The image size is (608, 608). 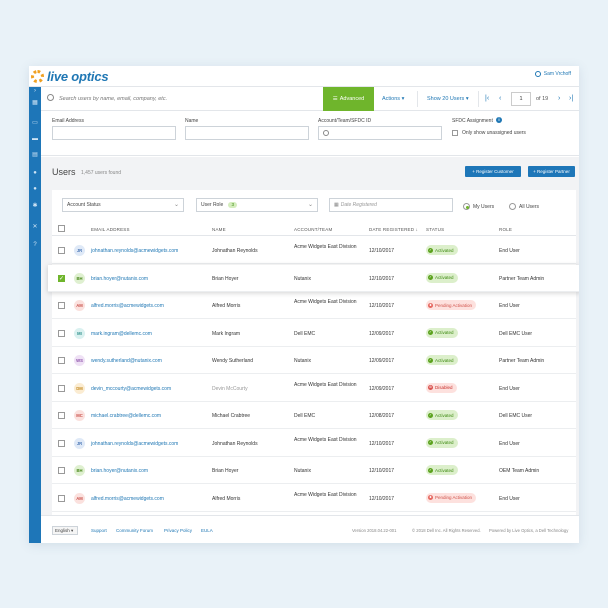 I want to click on projects-icon: ▭, so click(x=35, y=123).